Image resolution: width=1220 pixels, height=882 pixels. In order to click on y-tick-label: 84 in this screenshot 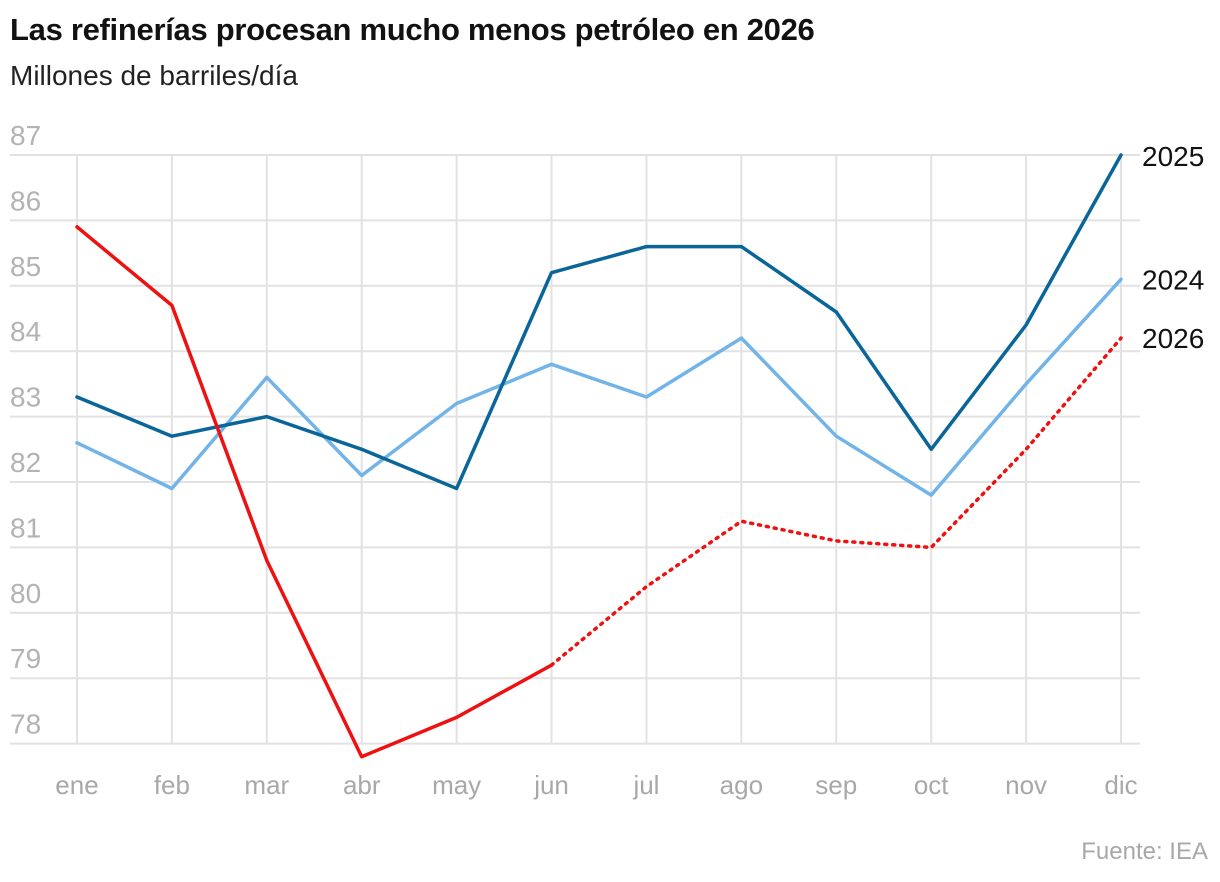, I will do `click(25, 331)`.